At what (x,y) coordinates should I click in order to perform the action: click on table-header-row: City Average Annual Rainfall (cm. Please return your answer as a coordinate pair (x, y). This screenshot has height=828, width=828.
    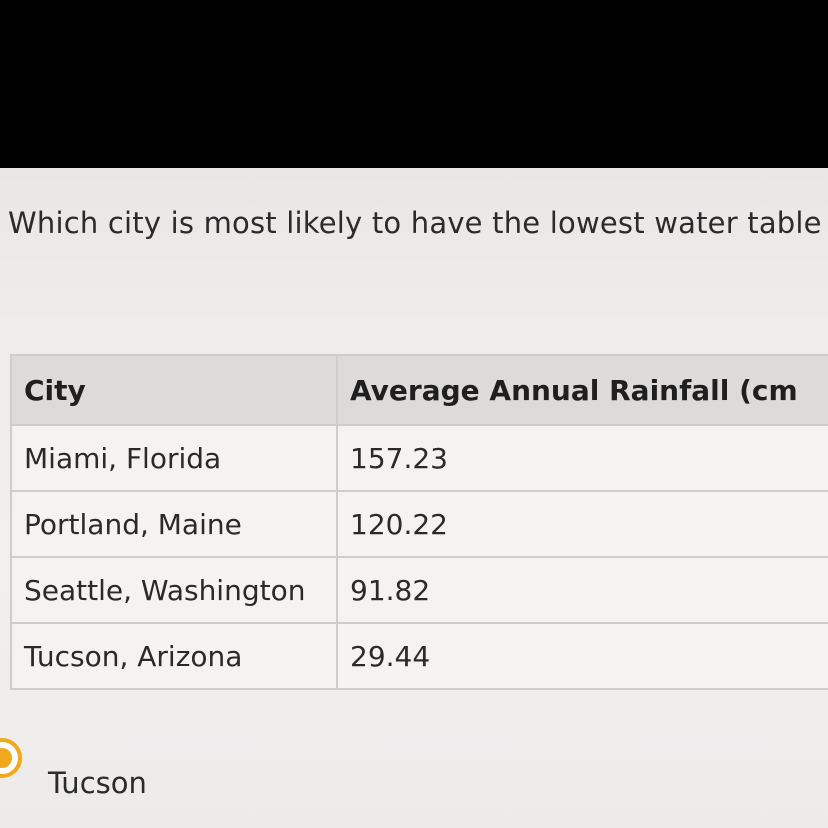
    Looking at the image, I should click on (419, 390).